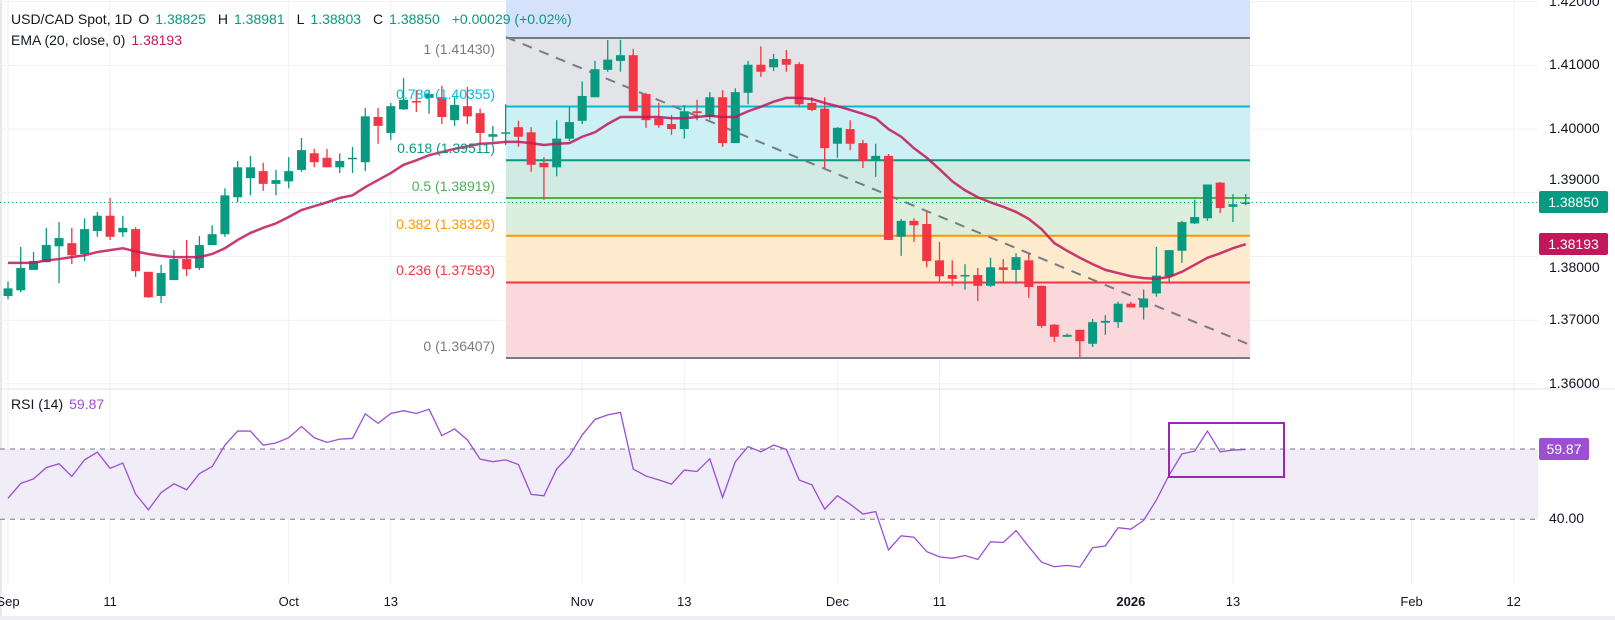 The image size is (1615, 620). Describe the element at coordinates (144, 19) in the screenshot. I see `open-label: O` at that location.